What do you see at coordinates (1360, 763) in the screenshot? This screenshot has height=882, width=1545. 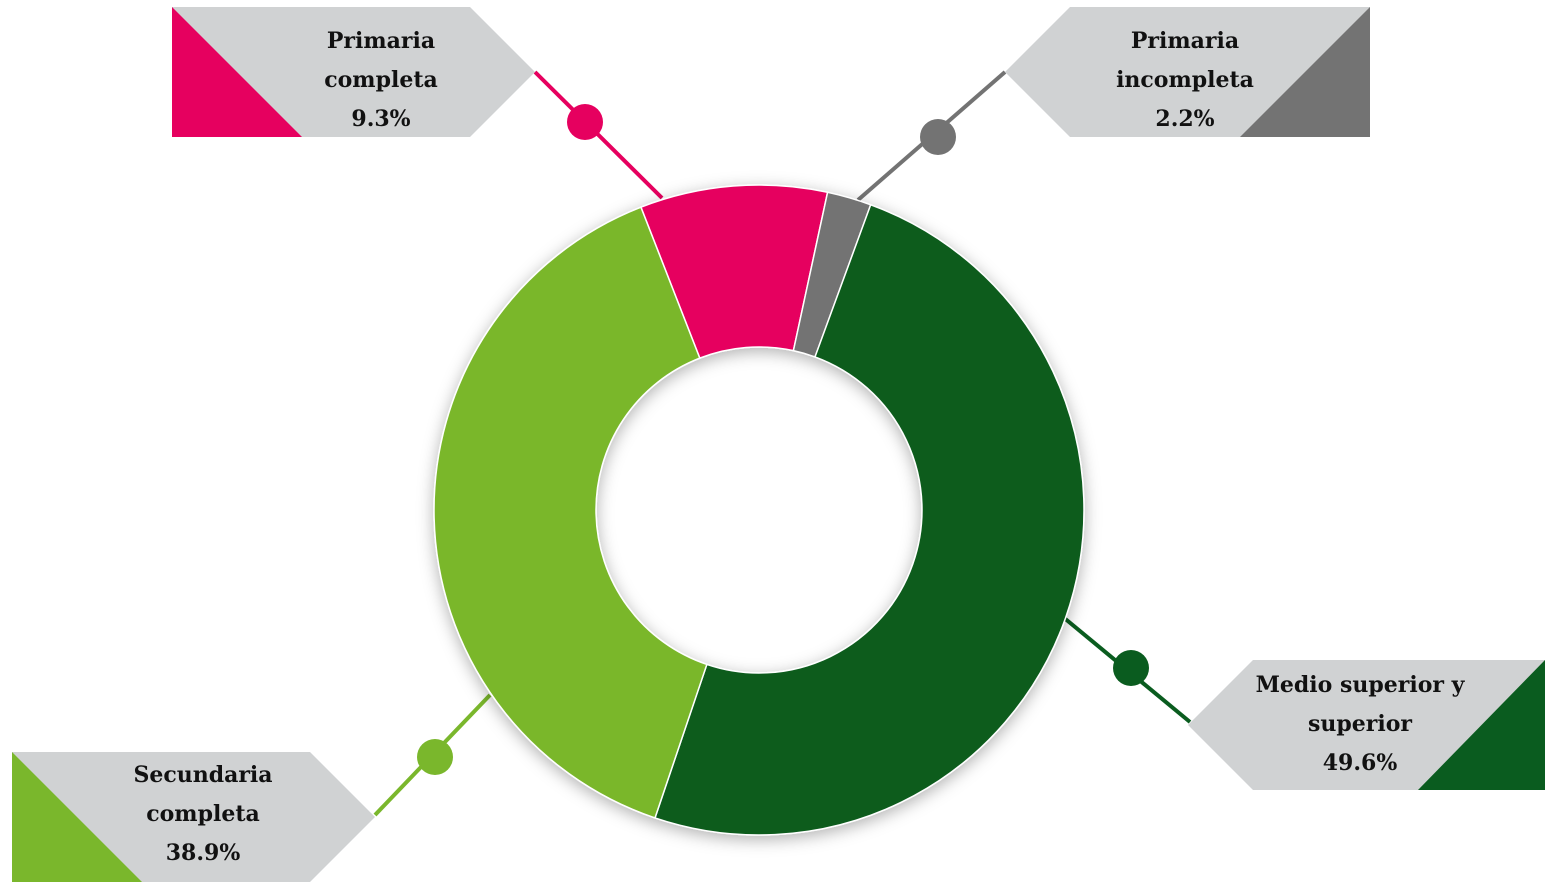 I see `value-label: 49.6%` at bounding box center [1360, 763].